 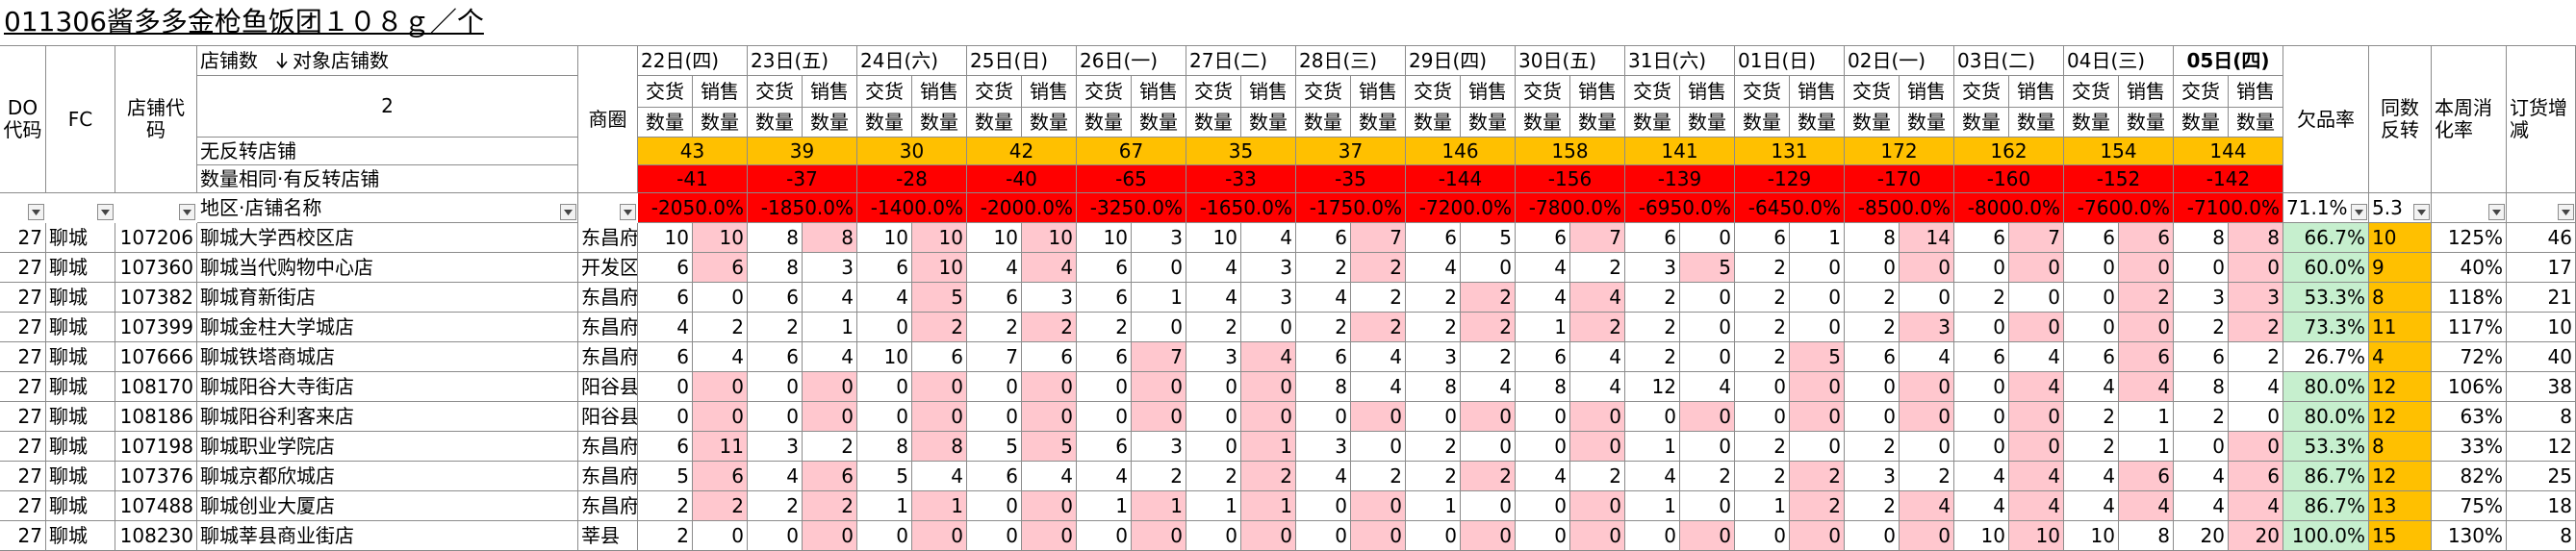 What do you see at coordinates (1927, 238) in the screenshot?
I see `sales-qty: 14` at bounding box center [1927, 238].